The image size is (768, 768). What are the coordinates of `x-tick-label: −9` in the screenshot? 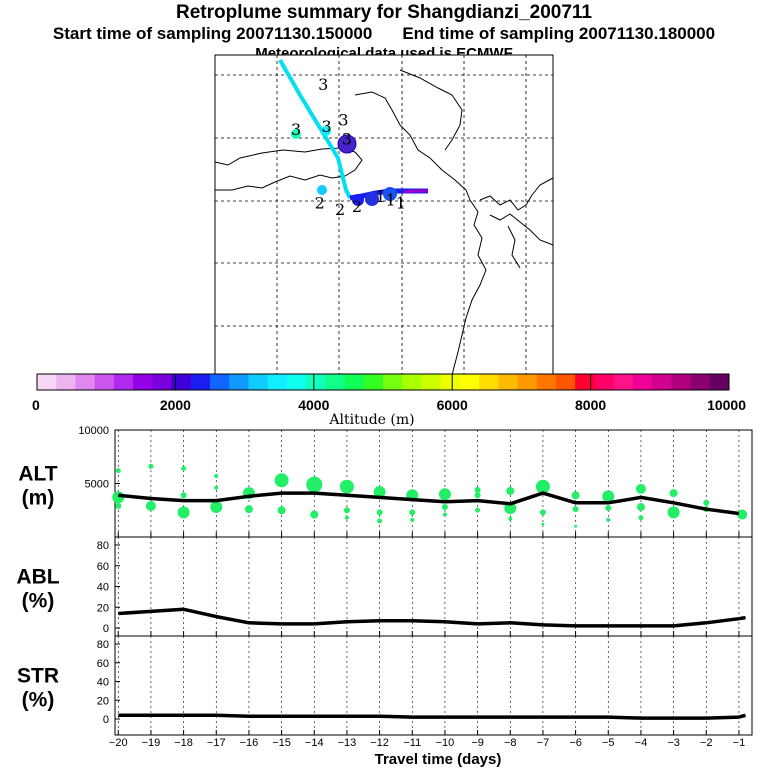 It's located at (477, 743).